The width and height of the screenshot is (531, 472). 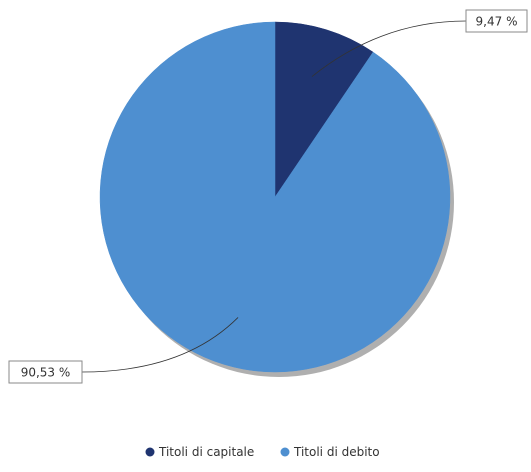 What do you see at coordinates (160, 345) in the screenshot?
I see `leader-line-titoli-di-debito` at bounding box center [160, 345].